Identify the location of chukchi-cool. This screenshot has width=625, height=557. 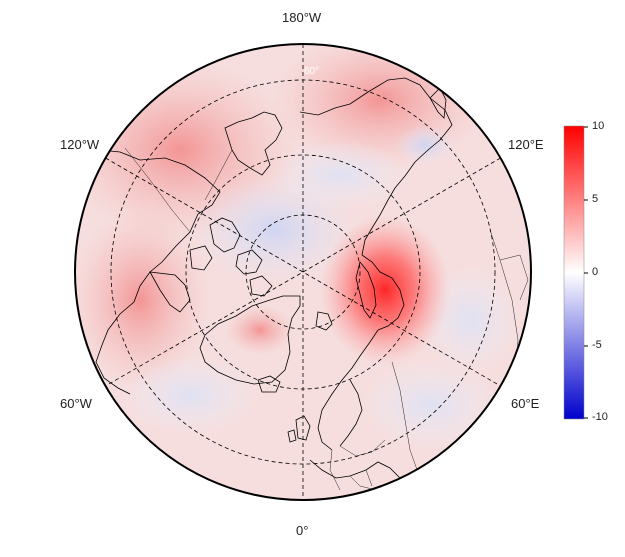
(425, 145).